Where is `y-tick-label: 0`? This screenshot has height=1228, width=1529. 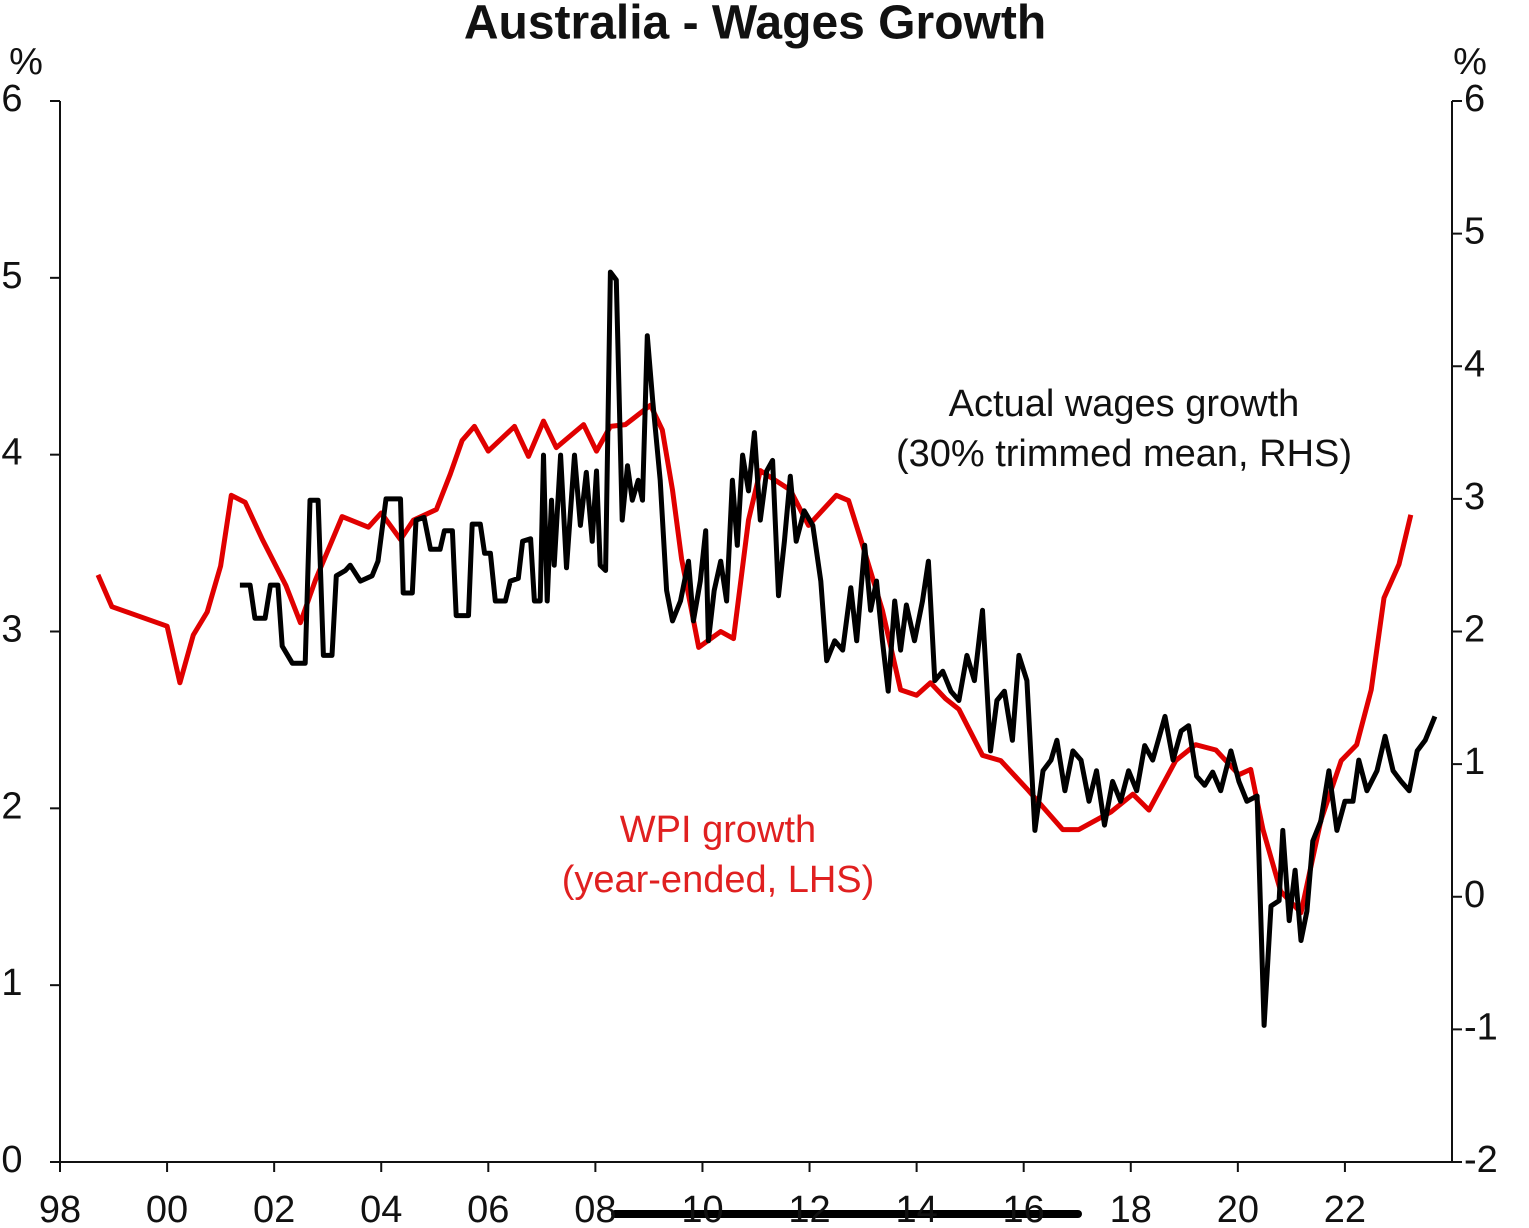
y-tick-label: 0 is located at coordinates (11, 1160).